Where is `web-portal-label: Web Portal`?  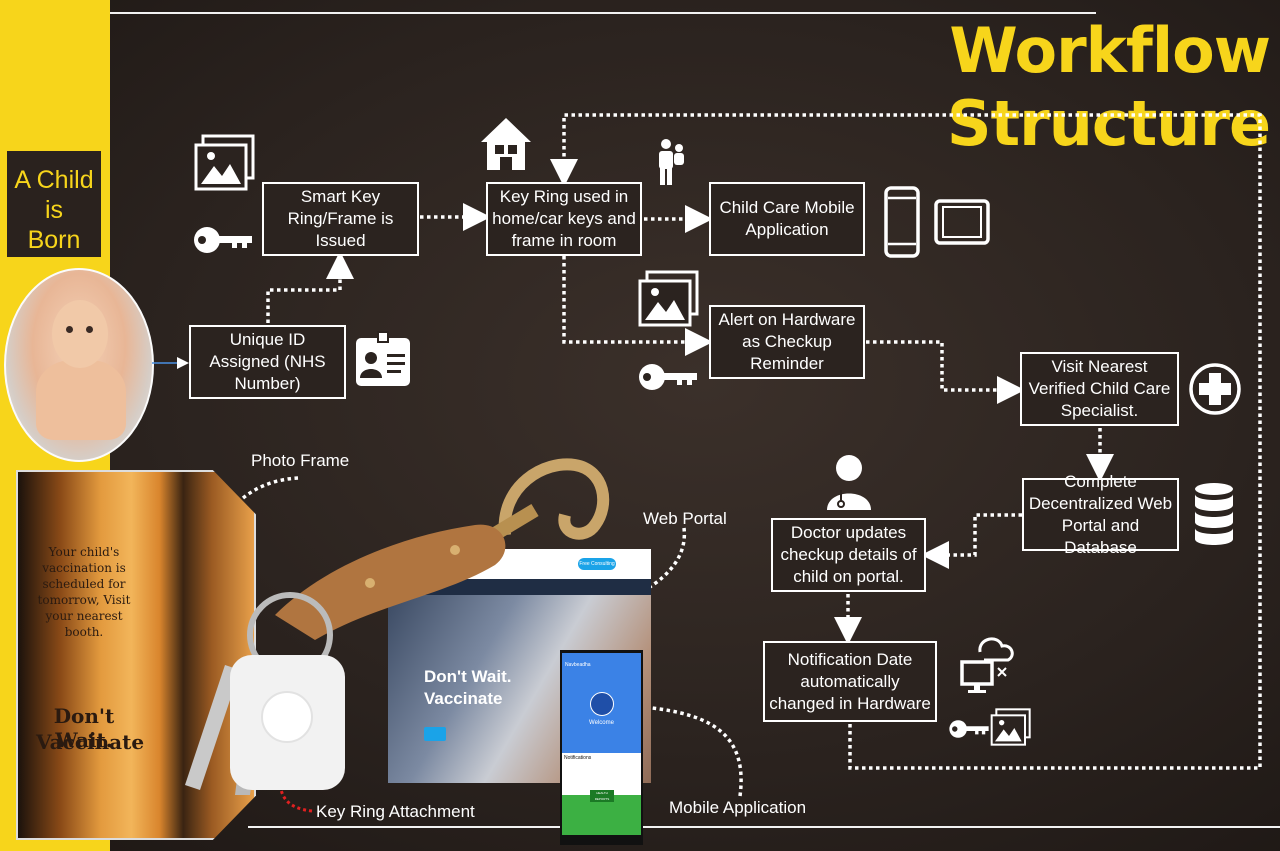
web-portal-label: Web Portal is located at coordinates (685, 518).